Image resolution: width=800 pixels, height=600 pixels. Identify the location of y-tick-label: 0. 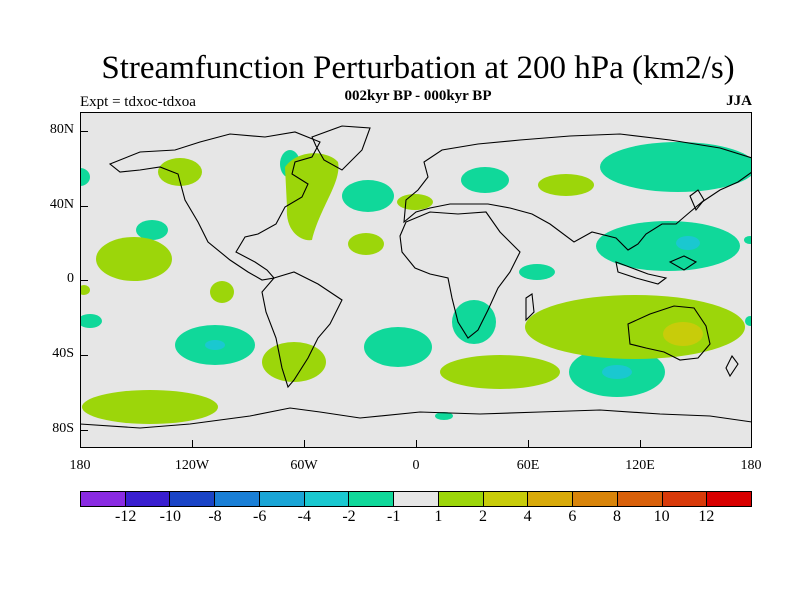
(70, 278).